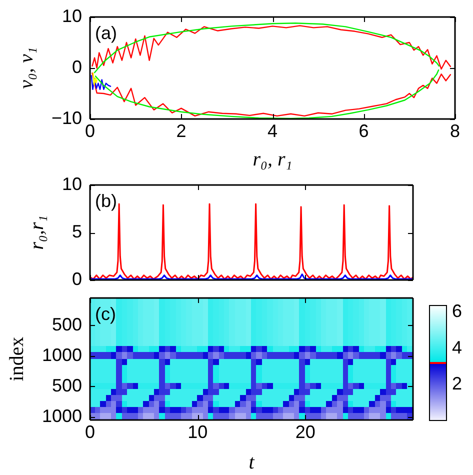 The width and height of the screenshot is (473, 475). Describe the element at coordinates (363, 130) in the screenshot. I see `x-tick-label: 6` at that location.